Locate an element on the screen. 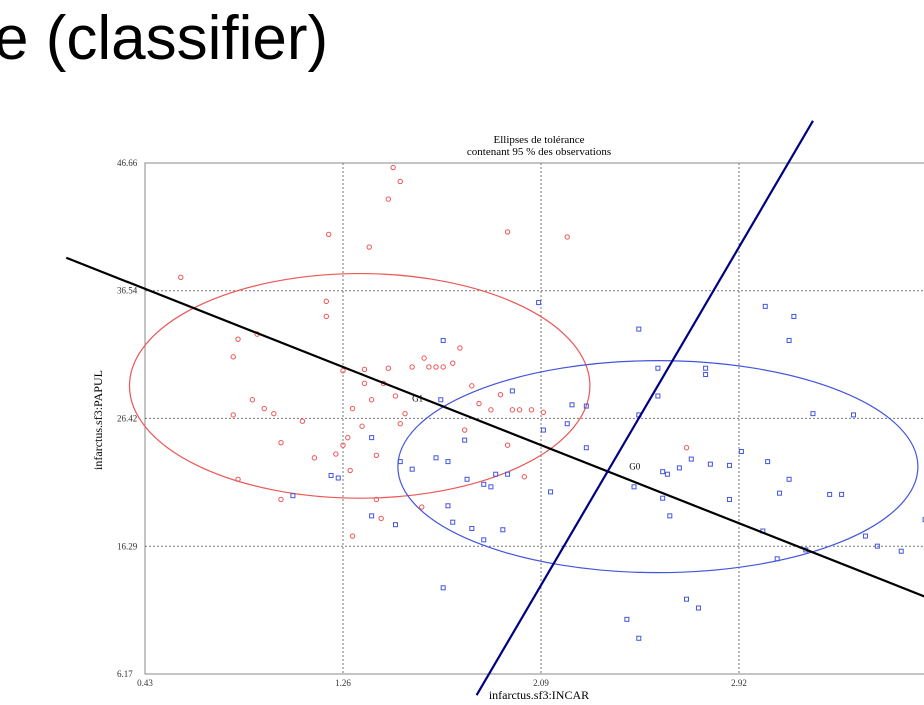 The image size is (924, 705). y-tick-label: 36.54 is located at coordinates (127, 291).